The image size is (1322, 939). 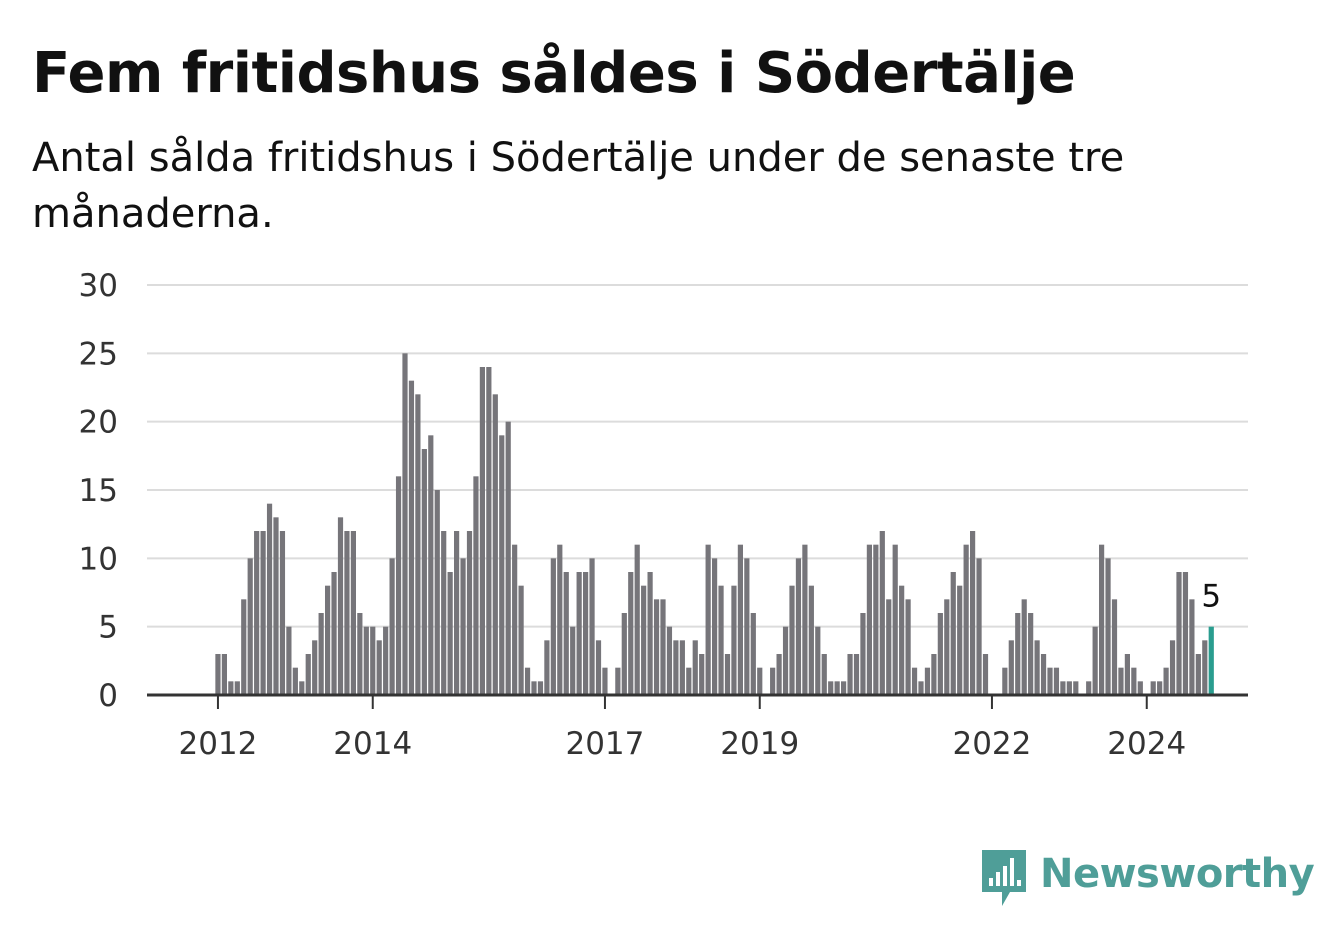 I want to click on y-axis-ticks: 0 5 10 15 20 25 30, so click(x=98, y=491).